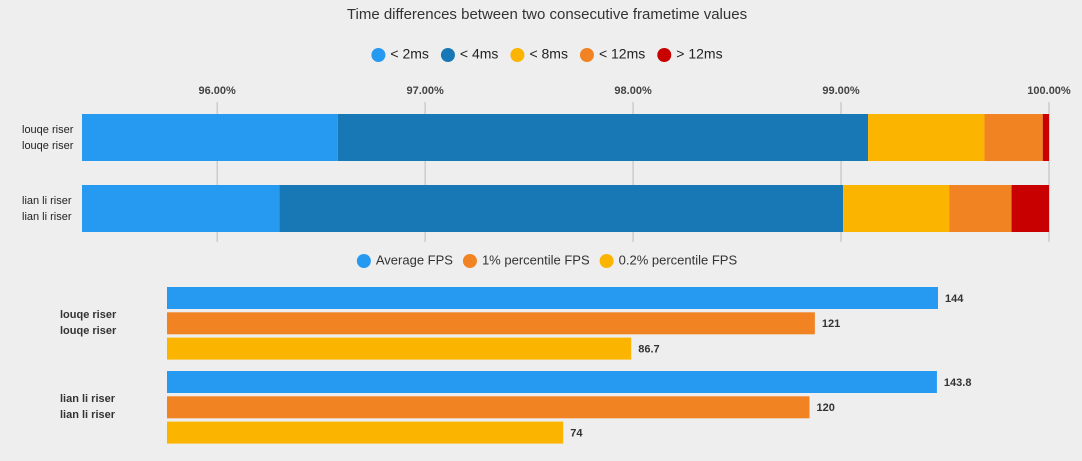 This screenshot has height=461, width=1082. Describe the element at coordinates (414, 259) in the screenshot. I see `legend-label: Average FPS` at that location.